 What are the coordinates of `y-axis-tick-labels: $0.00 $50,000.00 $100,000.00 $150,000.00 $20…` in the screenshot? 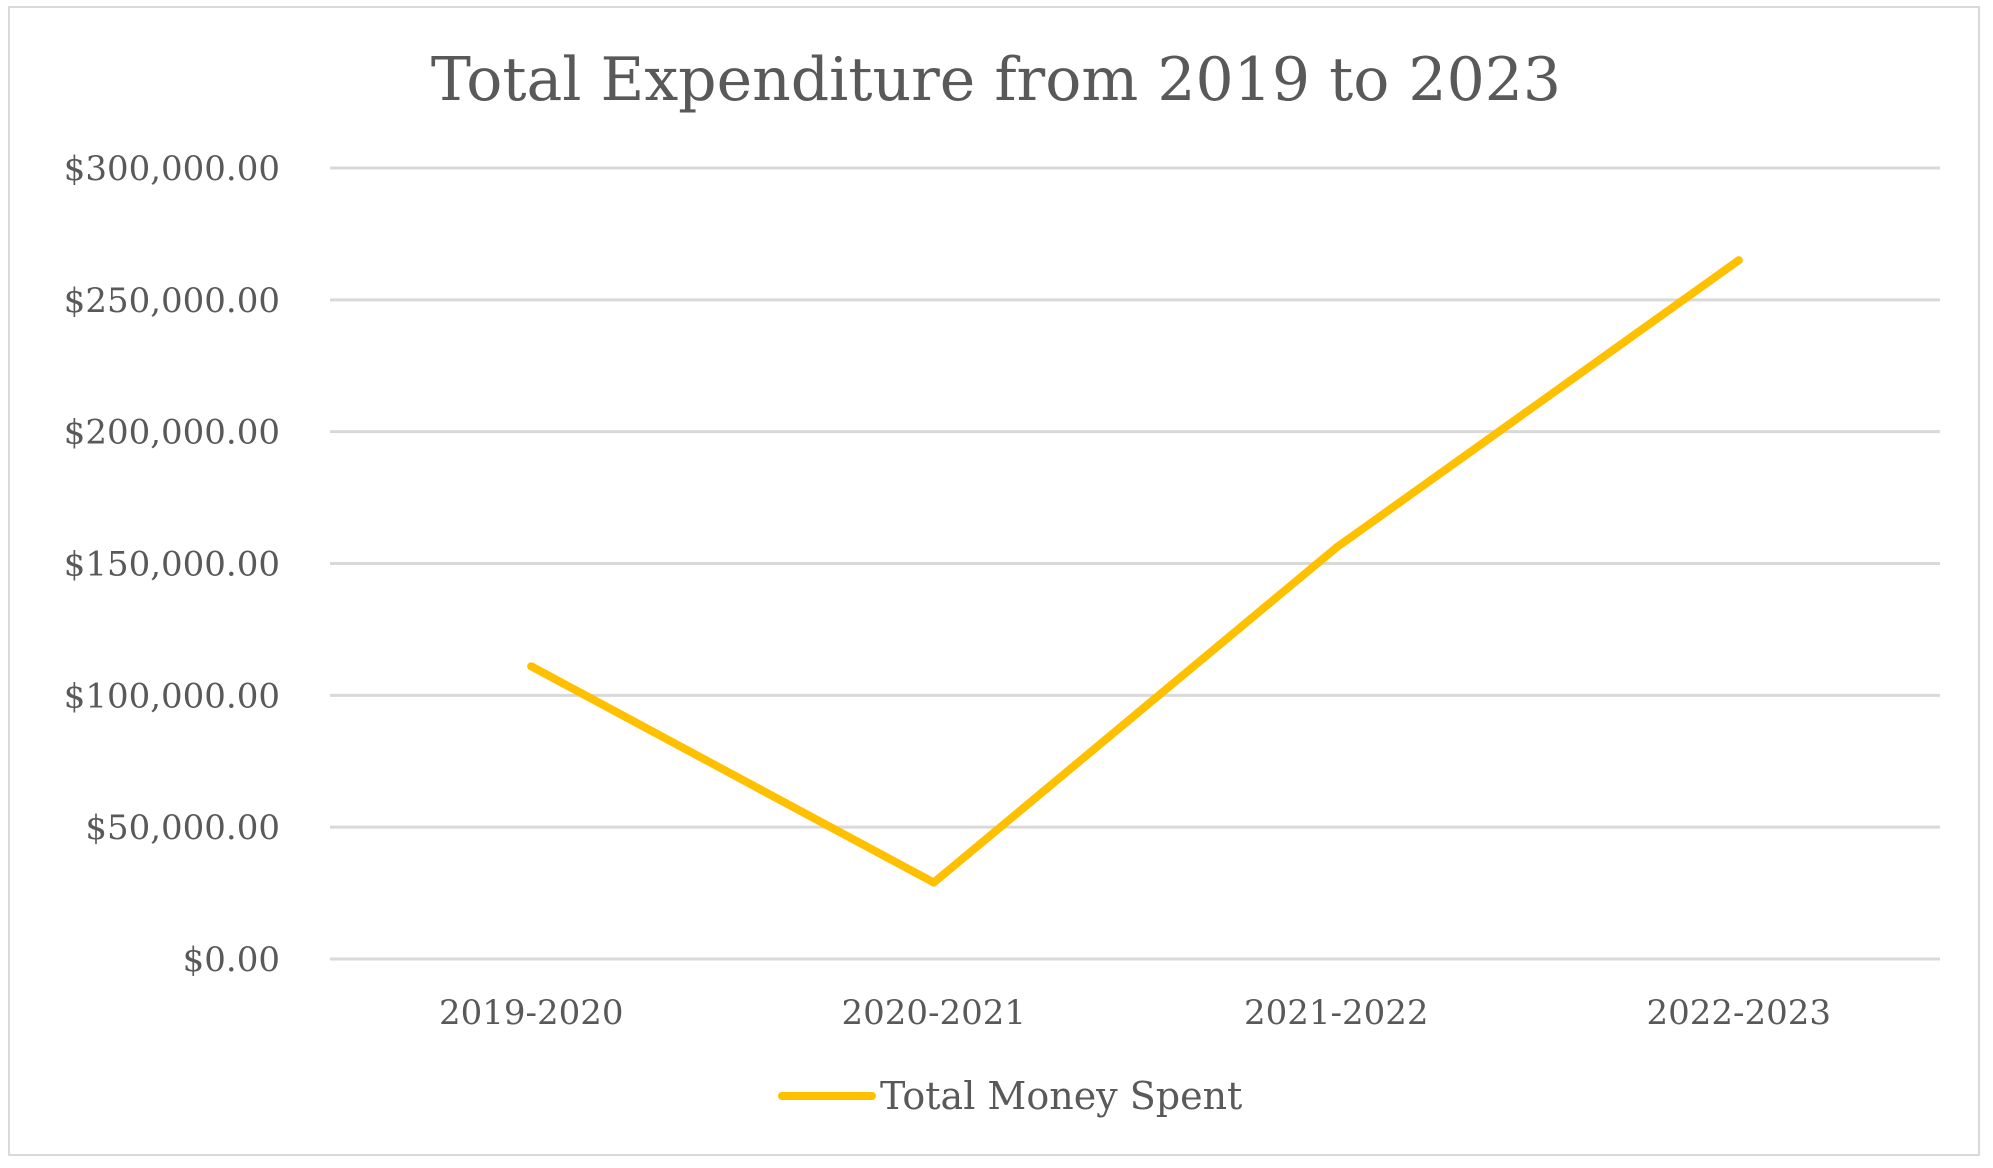 It's located at (172, 564).